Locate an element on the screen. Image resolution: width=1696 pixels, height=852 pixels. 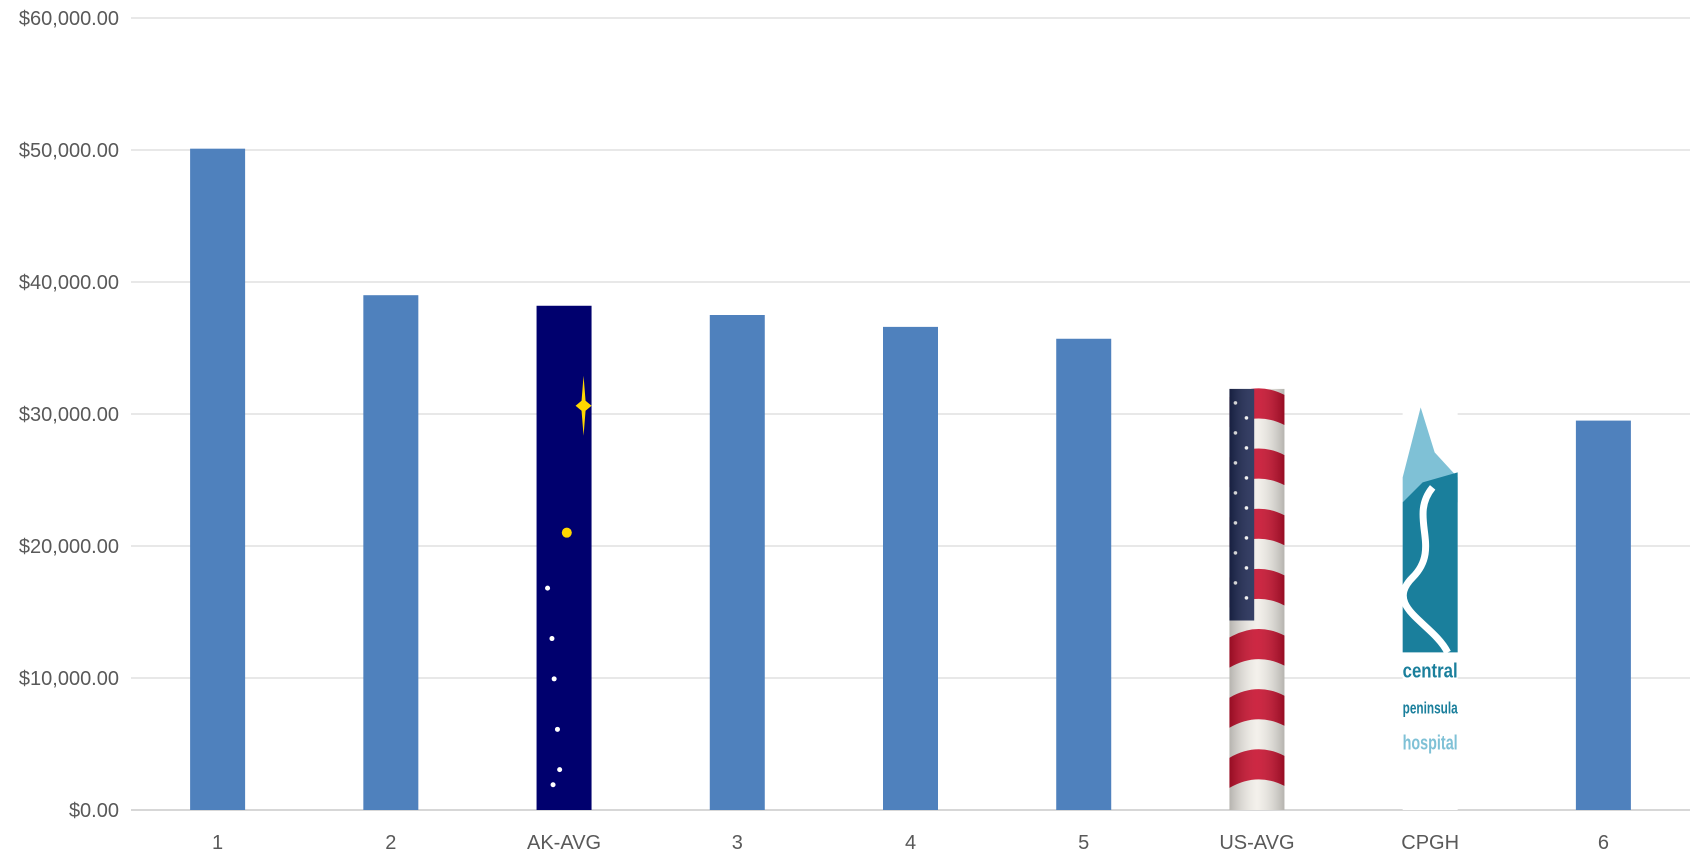
x-tick-label: 4 is located at coordinates (910, 842).